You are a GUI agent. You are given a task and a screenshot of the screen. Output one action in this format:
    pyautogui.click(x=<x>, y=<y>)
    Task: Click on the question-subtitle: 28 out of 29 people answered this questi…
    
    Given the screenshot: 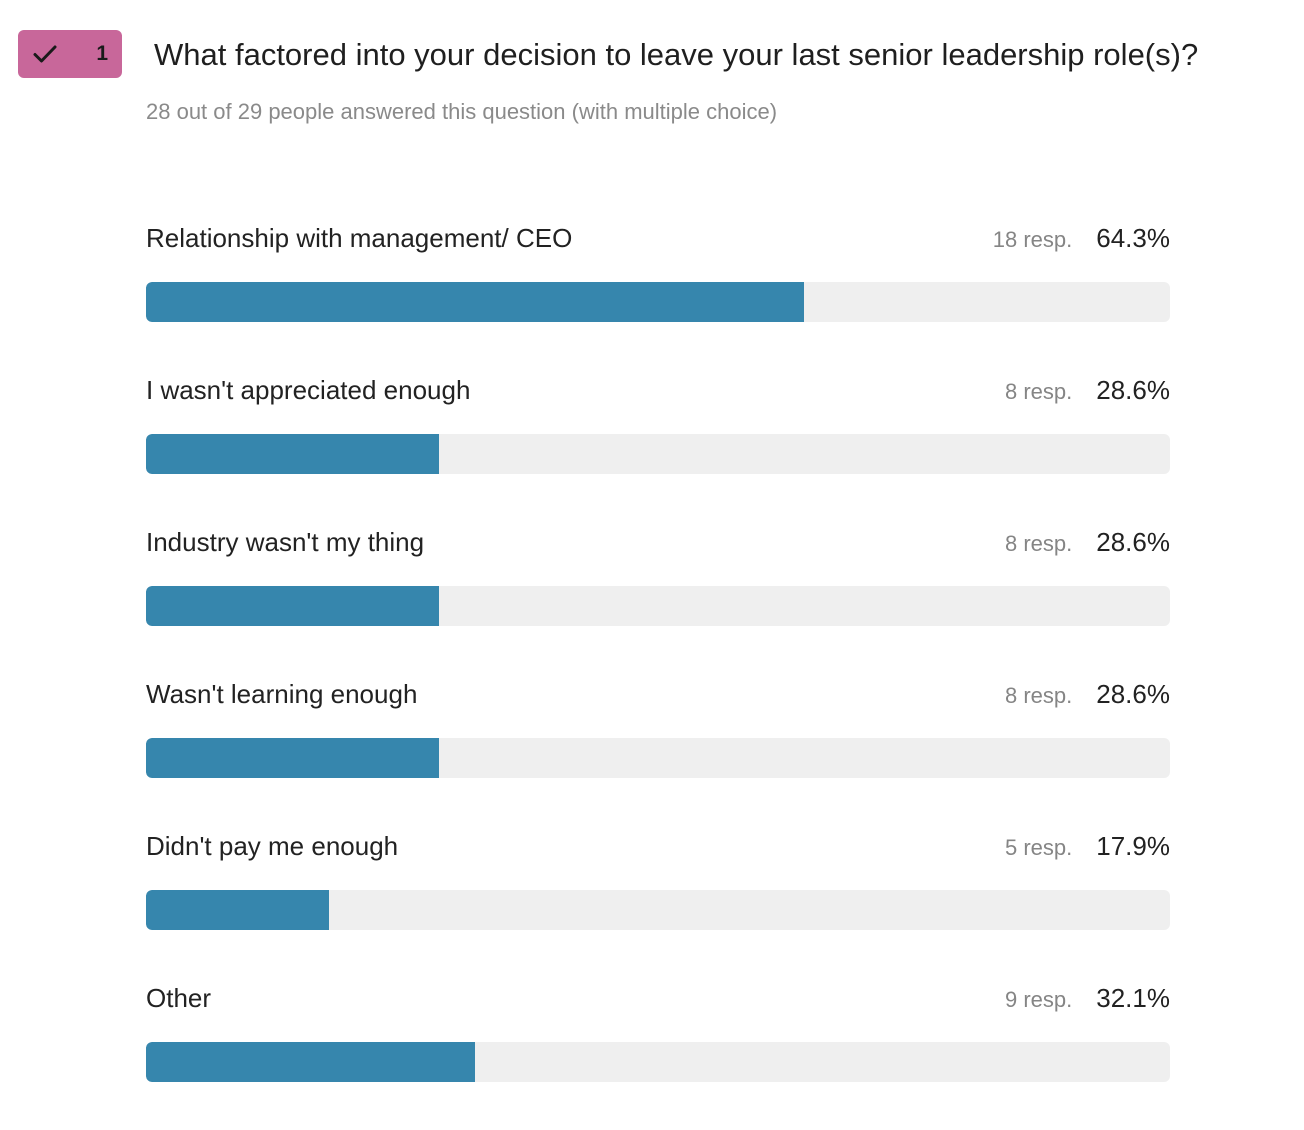 What is the action you would take?
    pyautogui.click(x=462, y=111)
    